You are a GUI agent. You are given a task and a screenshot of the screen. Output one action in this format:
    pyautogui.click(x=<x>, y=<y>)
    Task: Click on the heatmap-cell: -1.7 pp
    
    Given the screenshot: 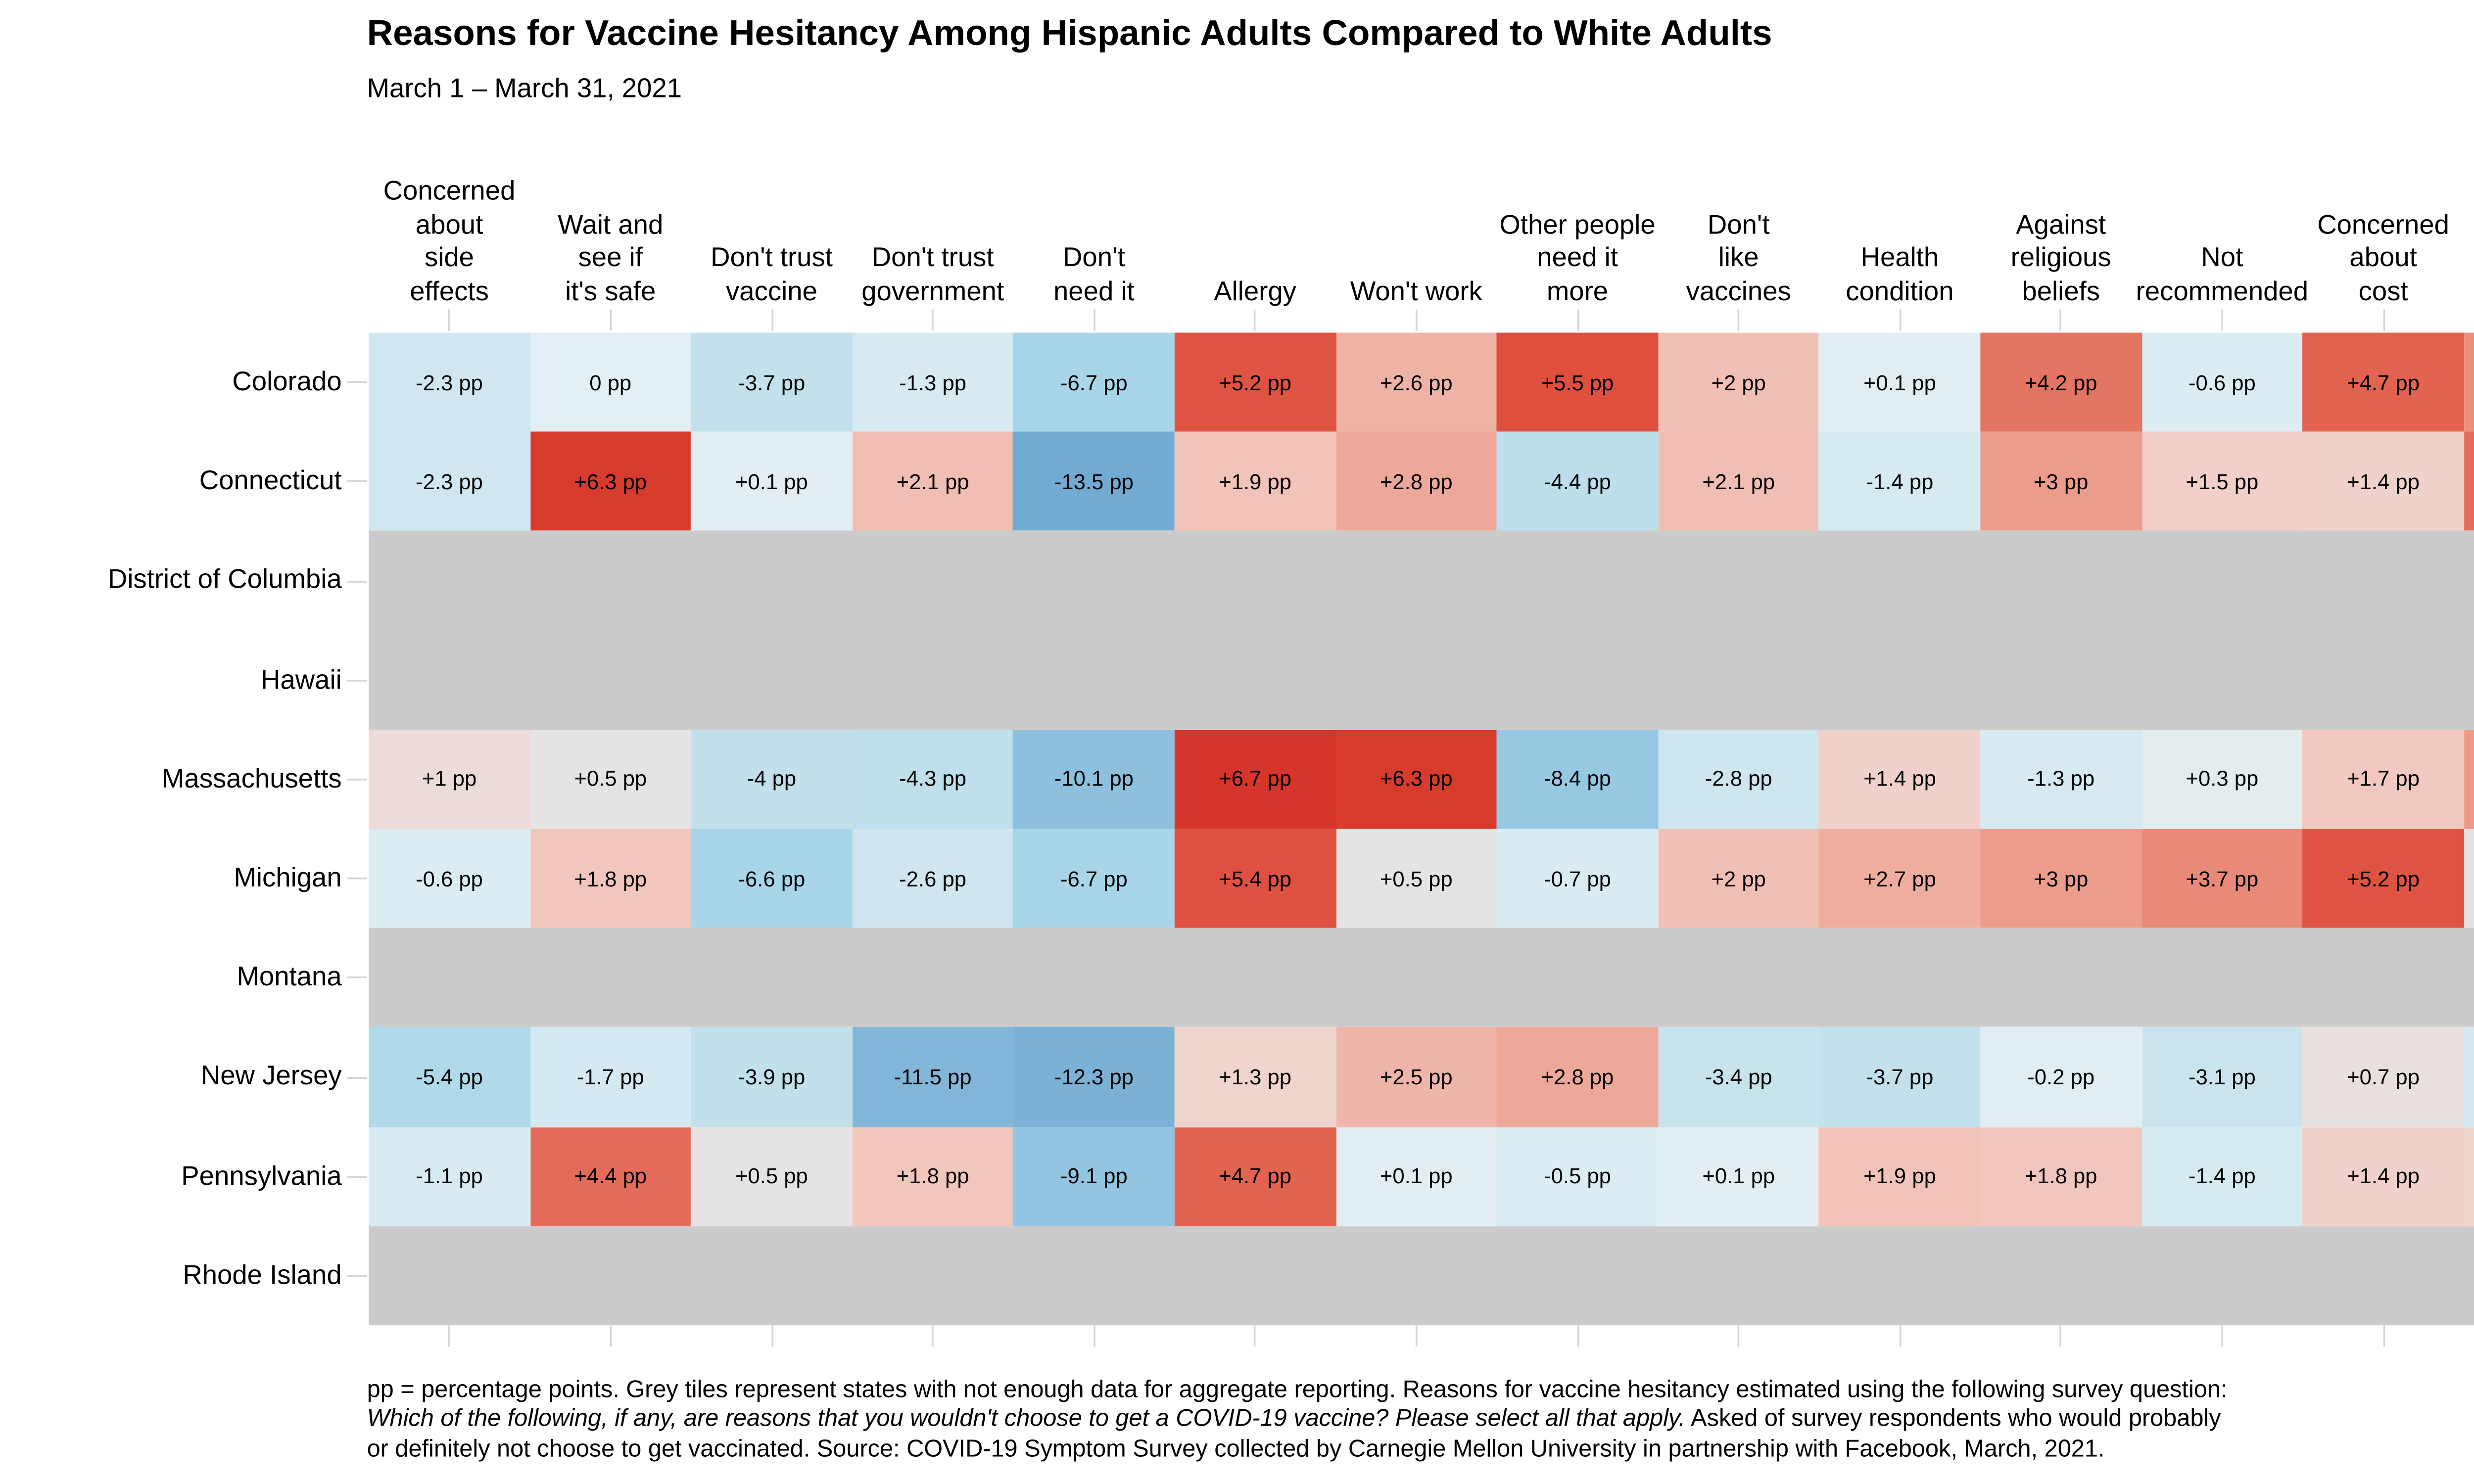 What is the action you would take?
    pyautogui.click(x=2469, y=1077)
    